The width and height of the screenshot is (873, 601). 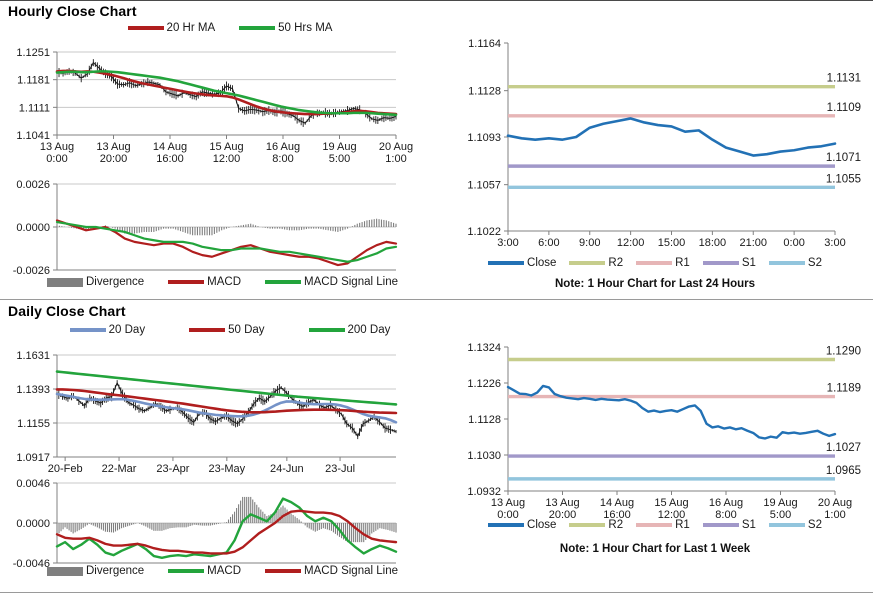 What do you see at coordinates (226, 401) in the screenshot?
I see `50-day-line` at bounding box center [226, 401].